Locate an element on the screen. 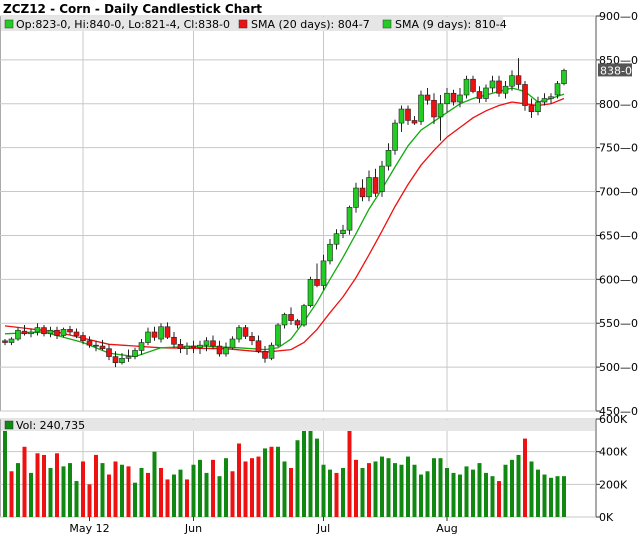 This screenshot has width=640, height=536. x-axis: May 12 Jun Jul Aug is located at coordinates (263, 526).